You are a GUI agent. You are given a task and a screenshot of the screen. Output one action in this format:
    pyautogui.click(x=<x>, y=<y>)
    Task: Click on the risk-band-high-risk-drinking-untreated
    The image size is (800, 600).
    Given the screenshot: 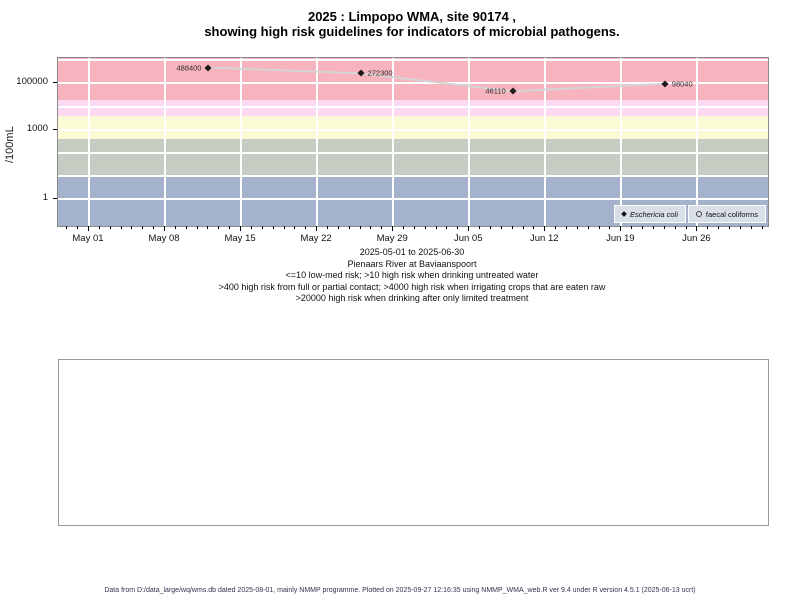 What is the action you would take?
    pyautogui.click(x=413, y=158)
    